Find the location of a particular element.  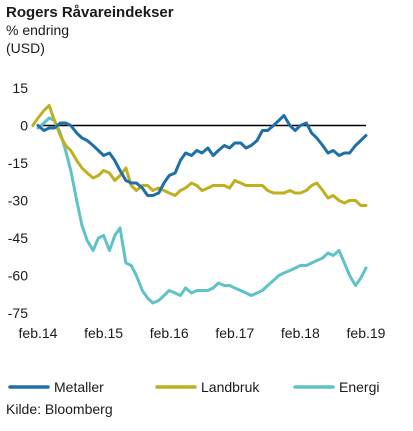

source-note: Kilde: Bloomberg is located at coordinates (59, 409).